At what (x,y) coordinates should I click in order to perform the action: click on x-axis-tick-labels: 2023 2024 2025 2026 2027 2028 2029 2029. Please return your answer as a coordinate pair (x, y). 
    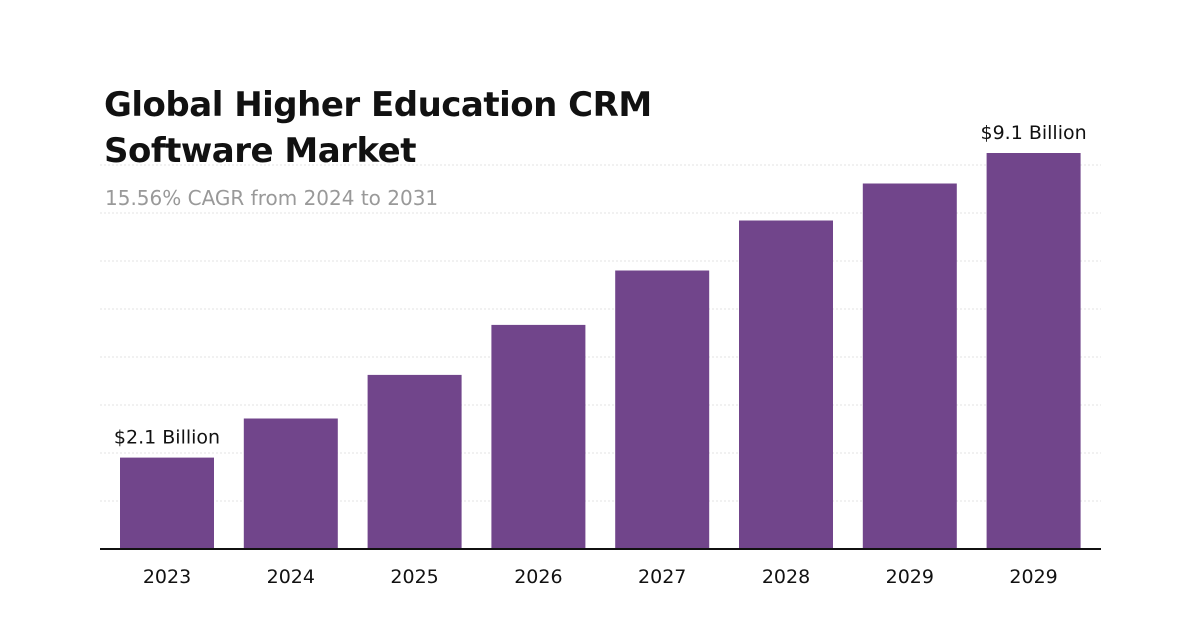
    Looking at the image, I should click on (600, 577).